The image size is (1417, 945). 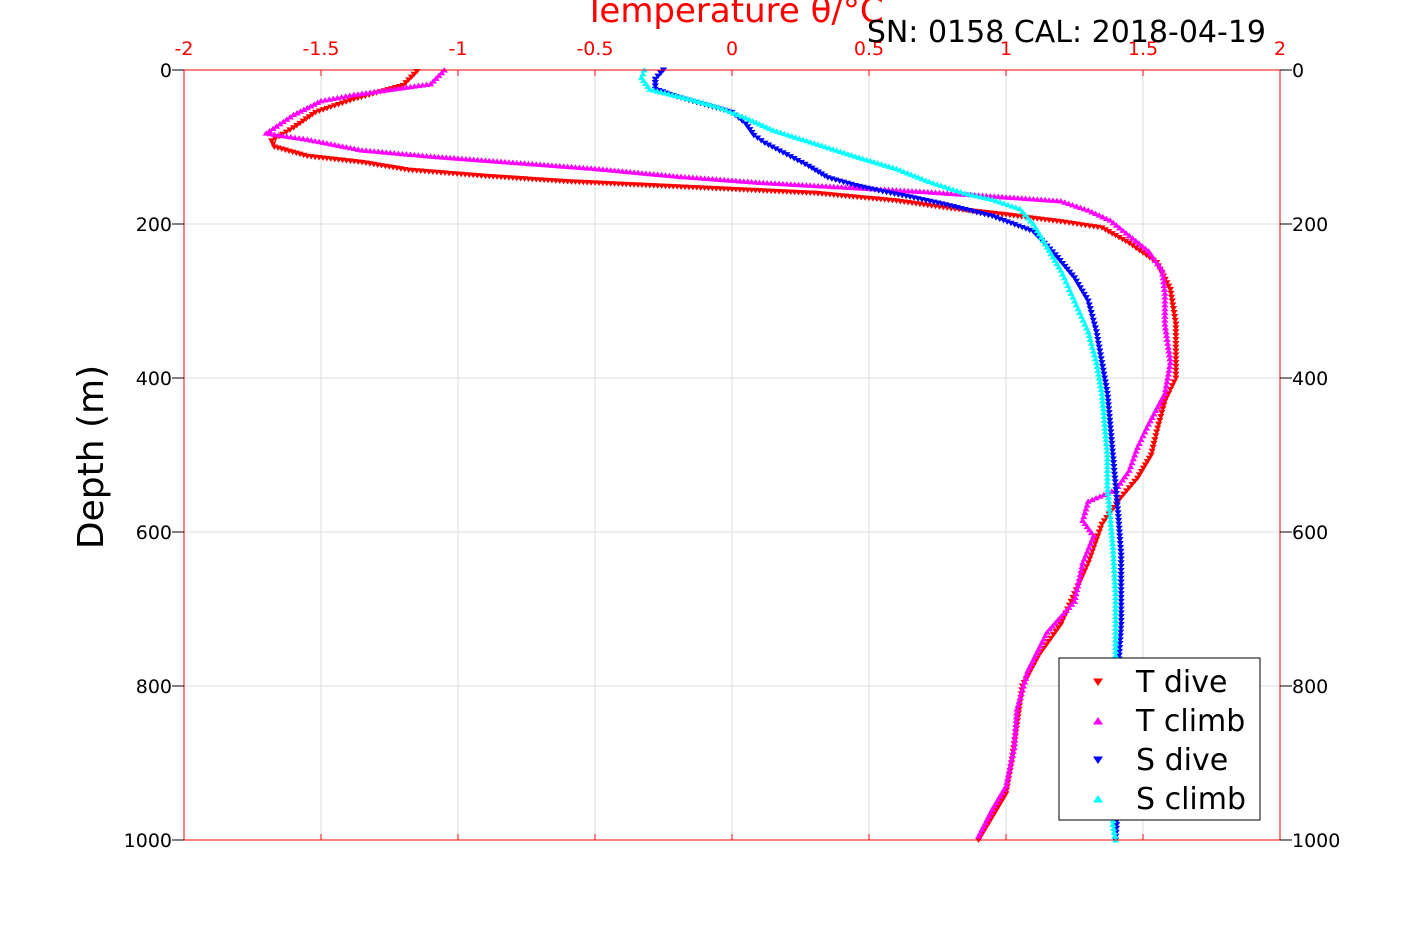 What do you see at coordinates (166, 71) in the screenshot?
I see `y-tick-label-left: 0` at bounding box center [166, 71].